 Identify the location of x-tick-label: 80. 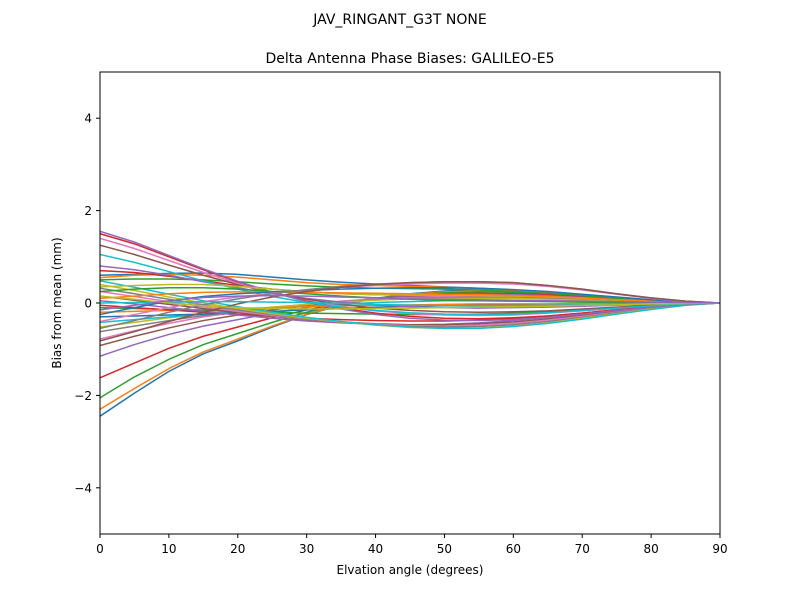
(650, 549).